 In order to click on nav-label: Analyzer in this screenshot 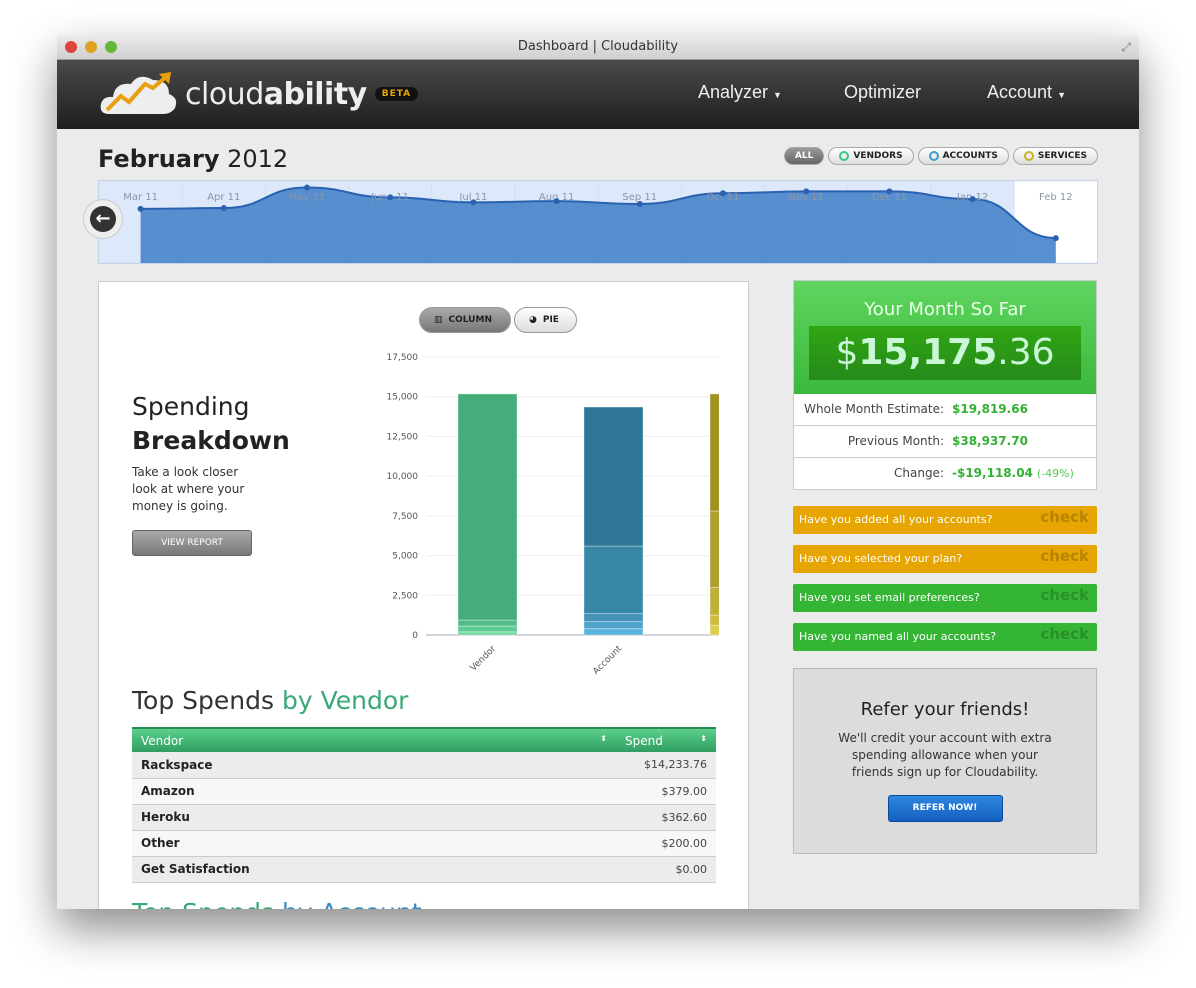, I will do `click(733, 92)`.